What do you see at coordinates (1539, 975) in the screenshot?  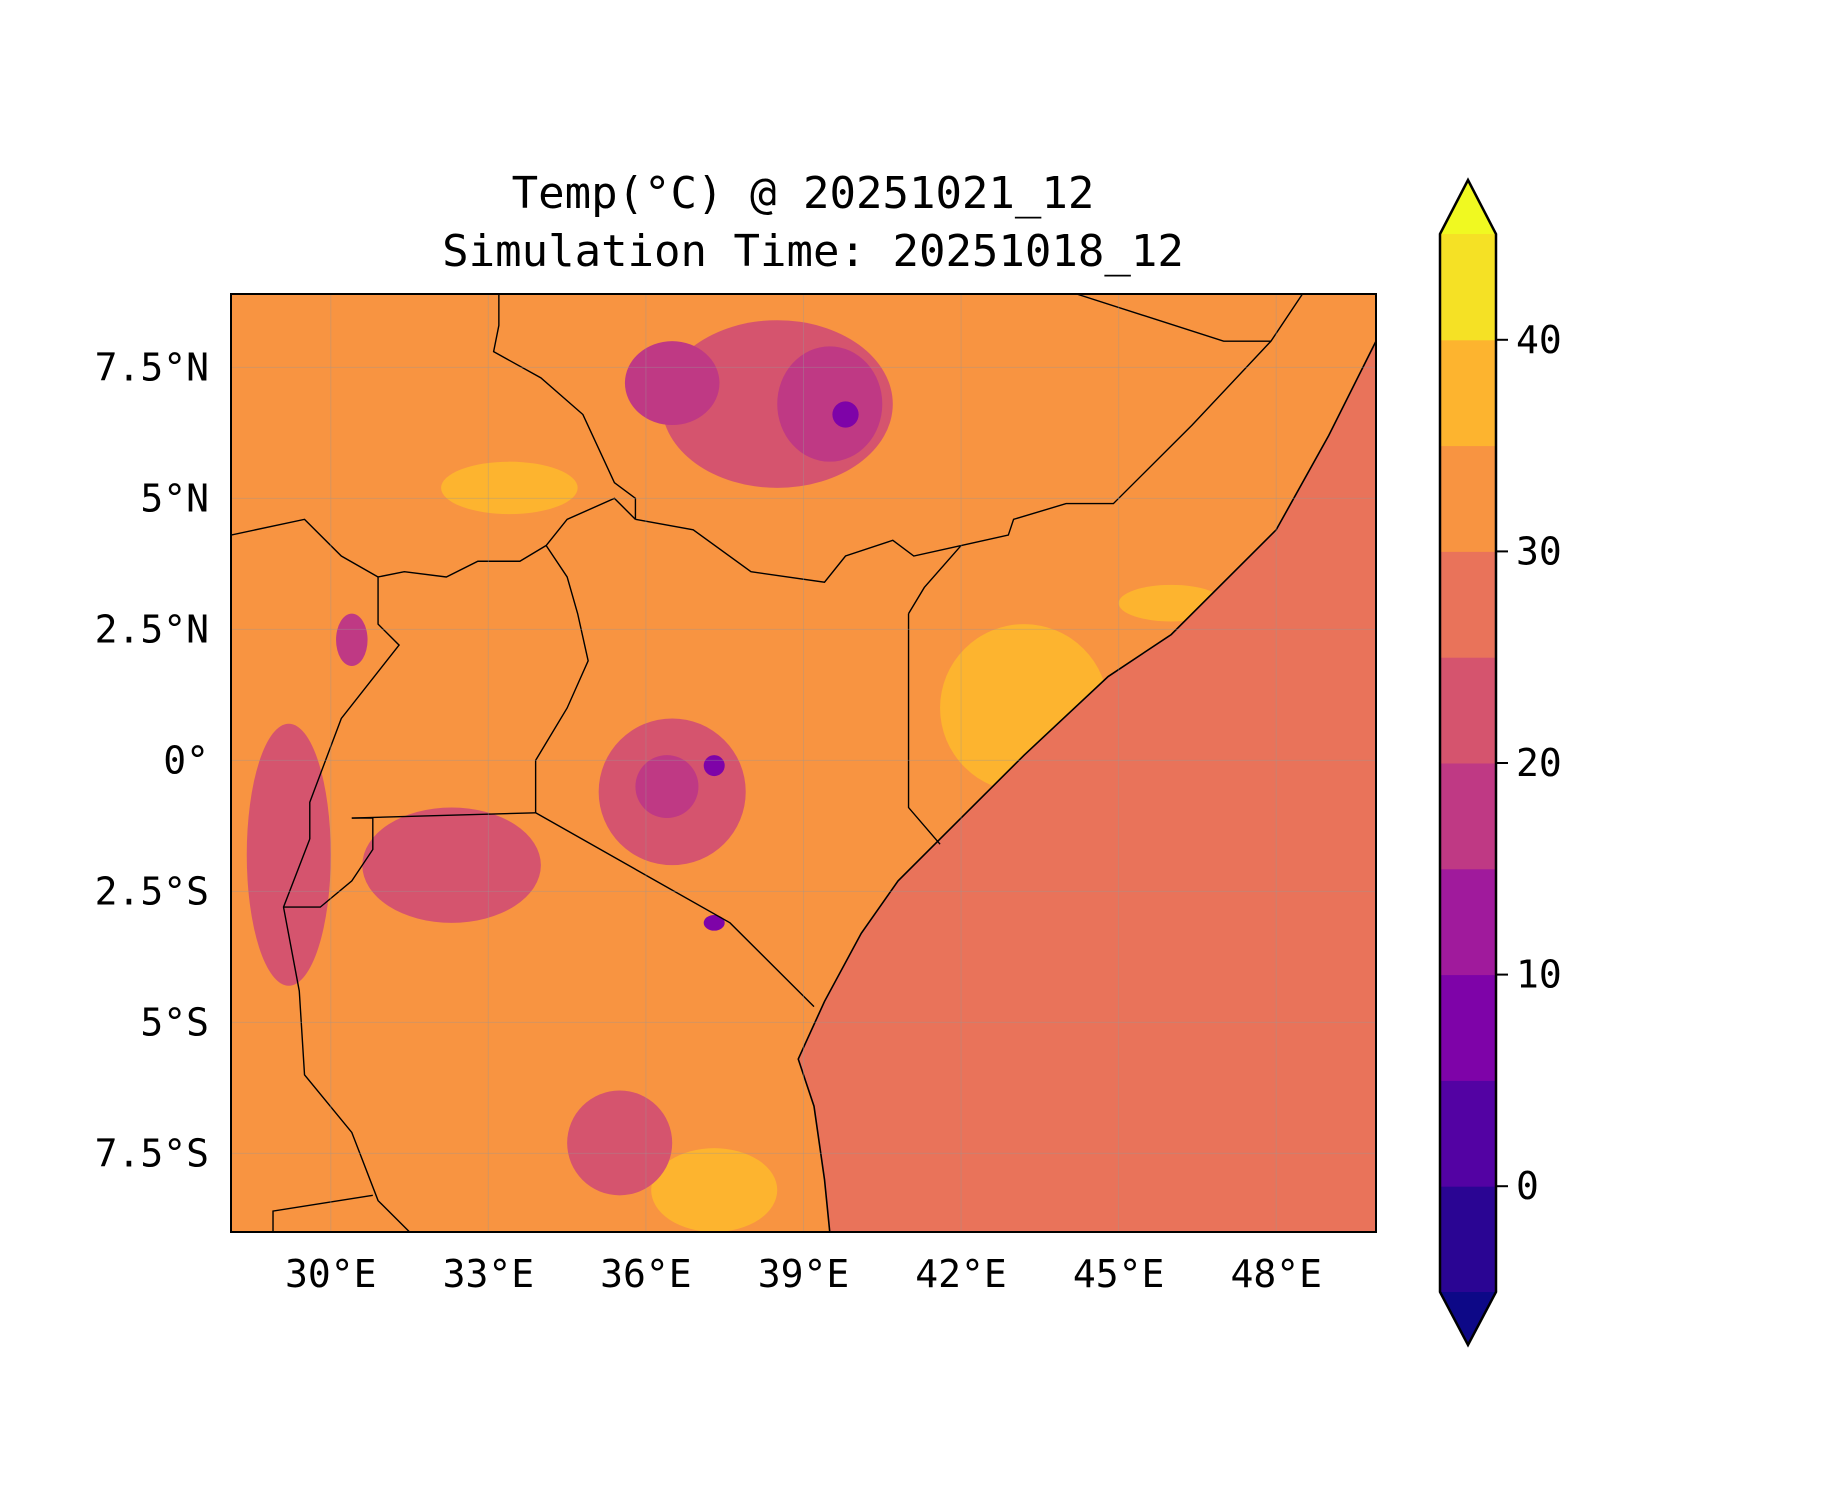 I see `colorbar-tick-label: 10` at bounding box center [1539, 975].